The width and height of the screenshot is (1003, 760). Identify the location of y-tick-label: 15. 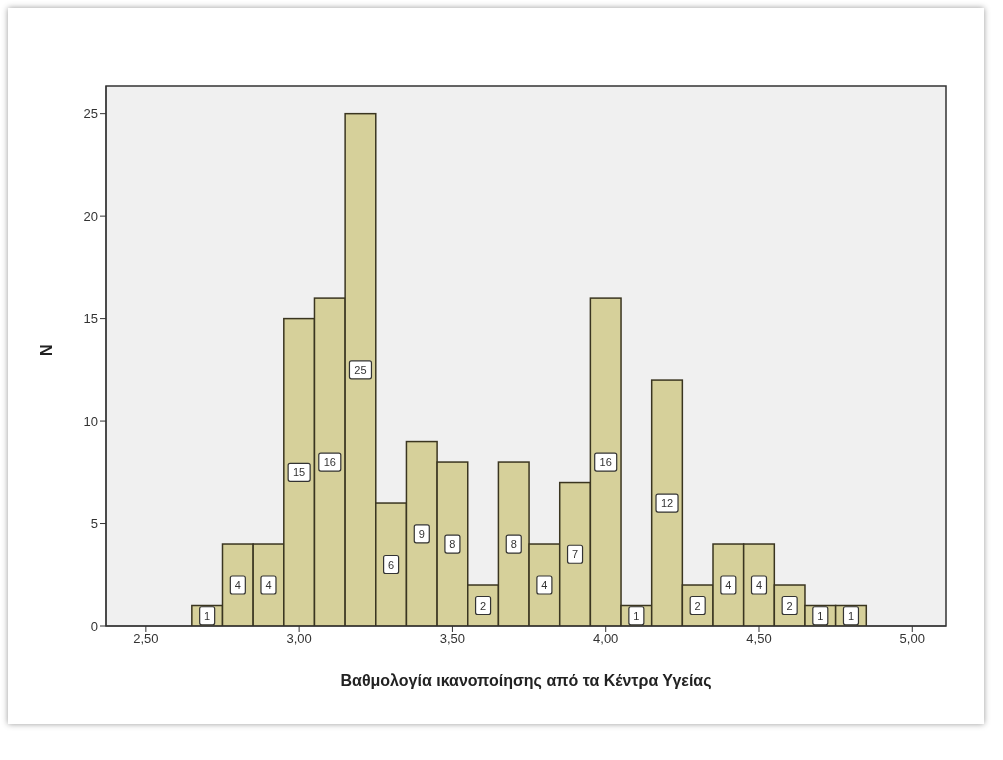
(90, 319).